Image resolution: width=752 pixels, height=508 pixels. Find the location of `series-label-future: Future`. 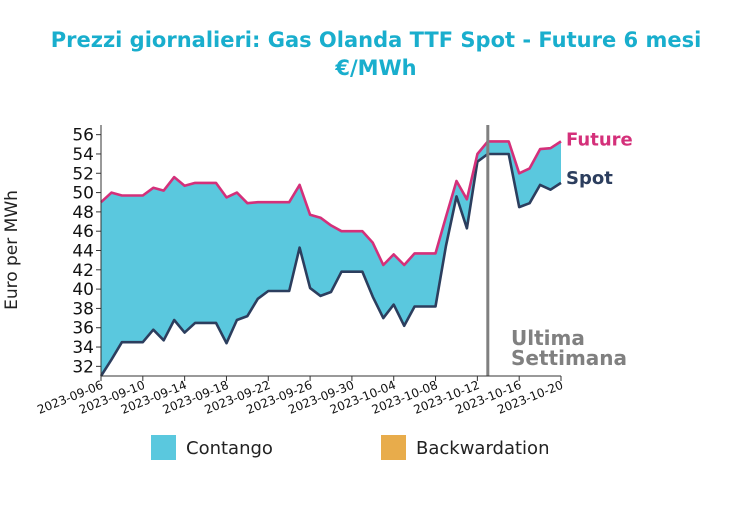

series-label-future: Future is located at coordinates (599, 139).